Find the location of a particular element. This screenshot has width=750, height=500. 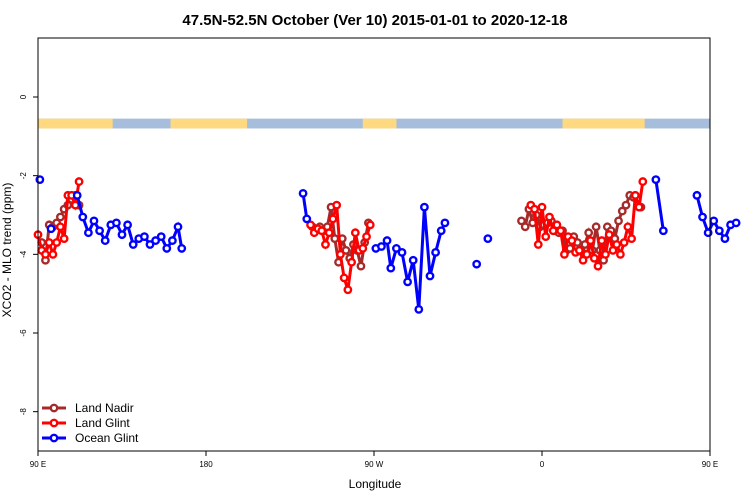

x-tick-label: 0 is located at coordinates (542, 464).